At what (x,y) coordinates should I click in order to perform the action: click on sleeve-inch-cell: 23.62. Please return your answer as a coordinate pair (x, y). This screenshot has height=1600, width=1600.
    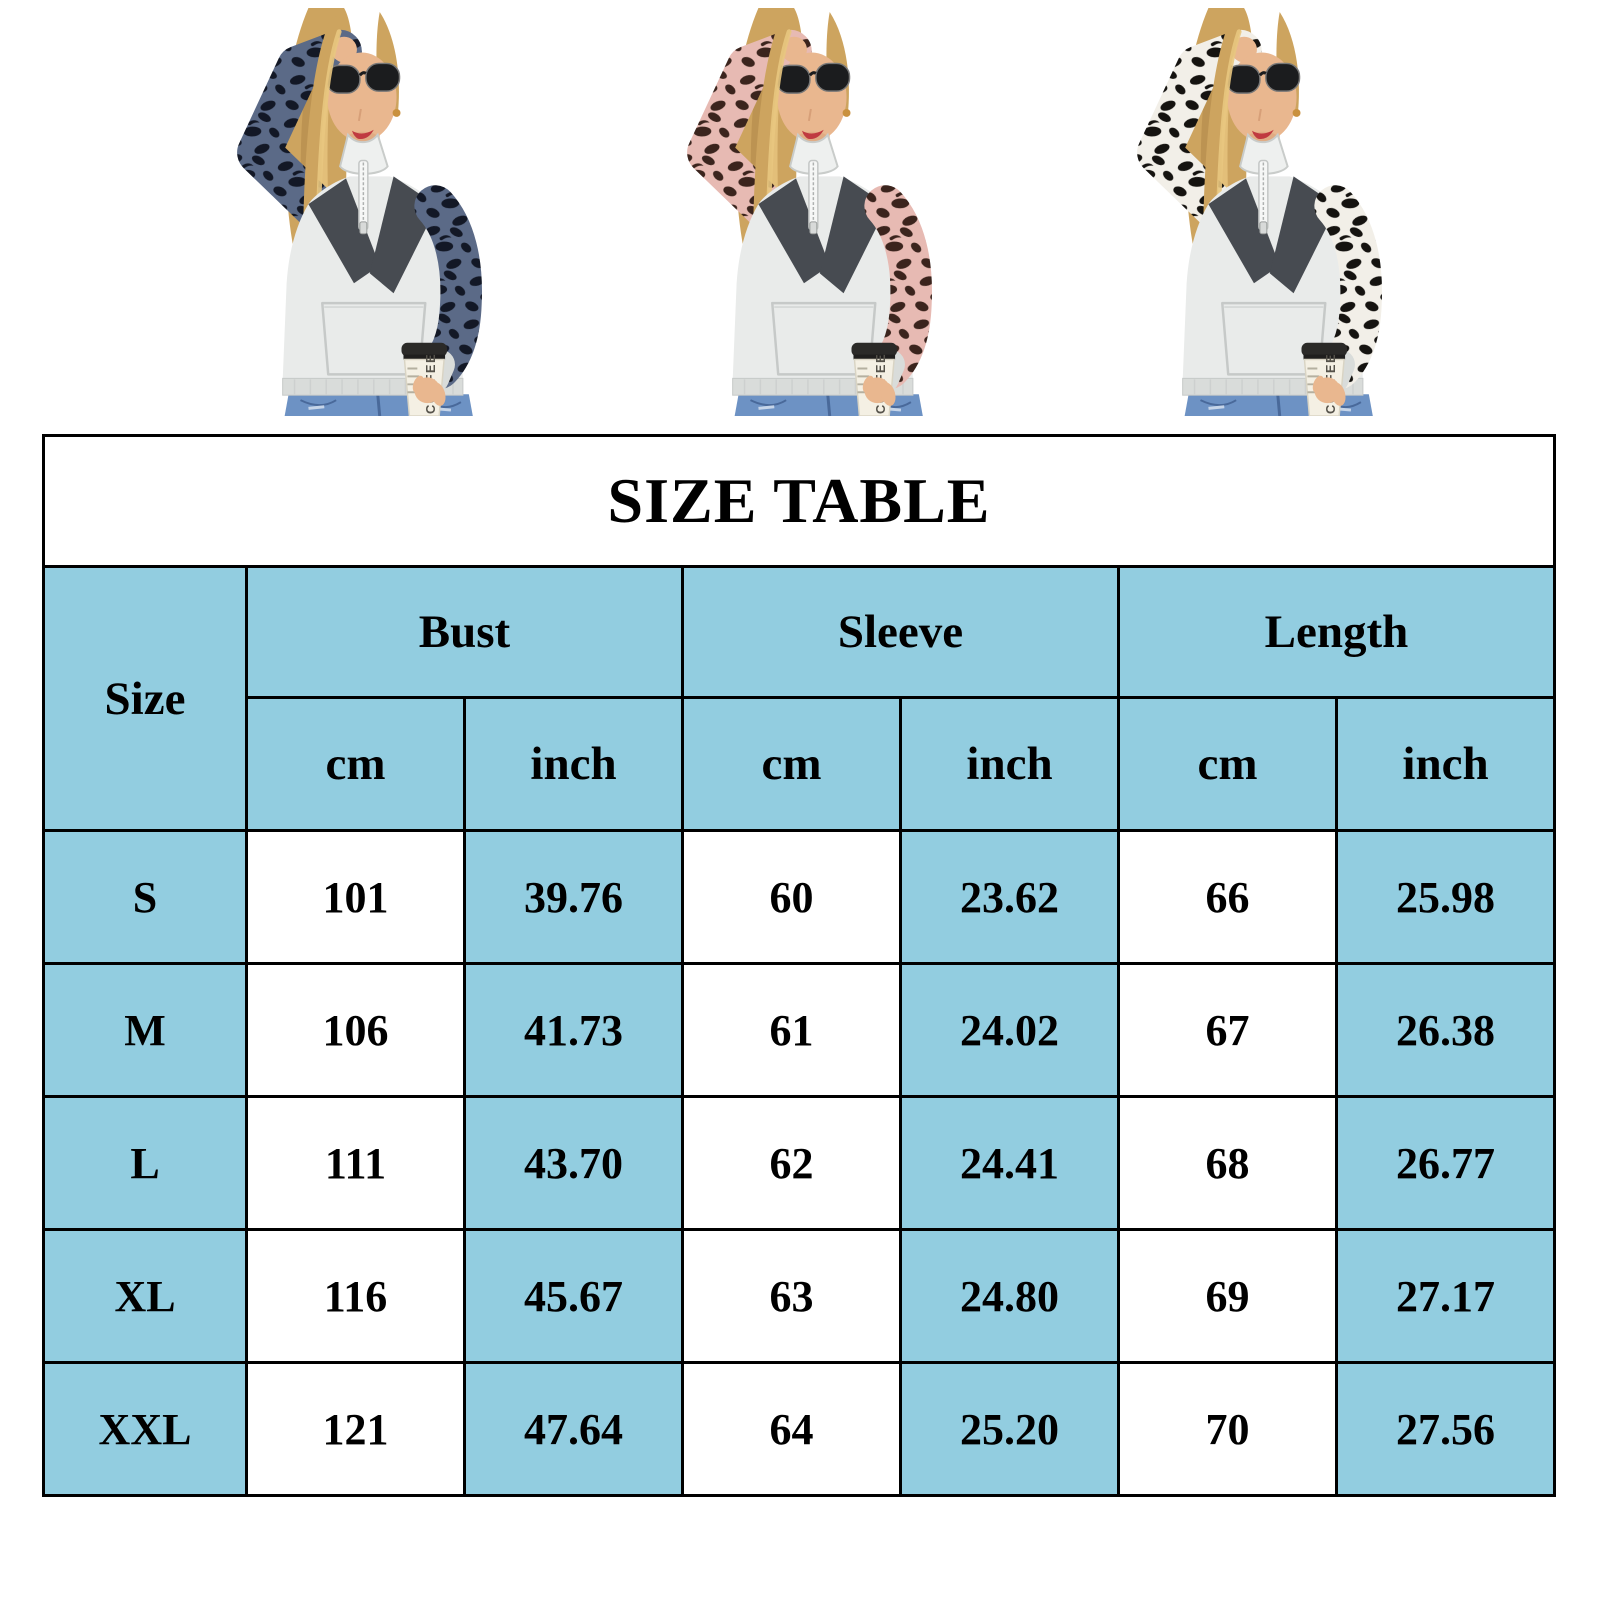
    Looking at the image, I should click on (1009, 897).